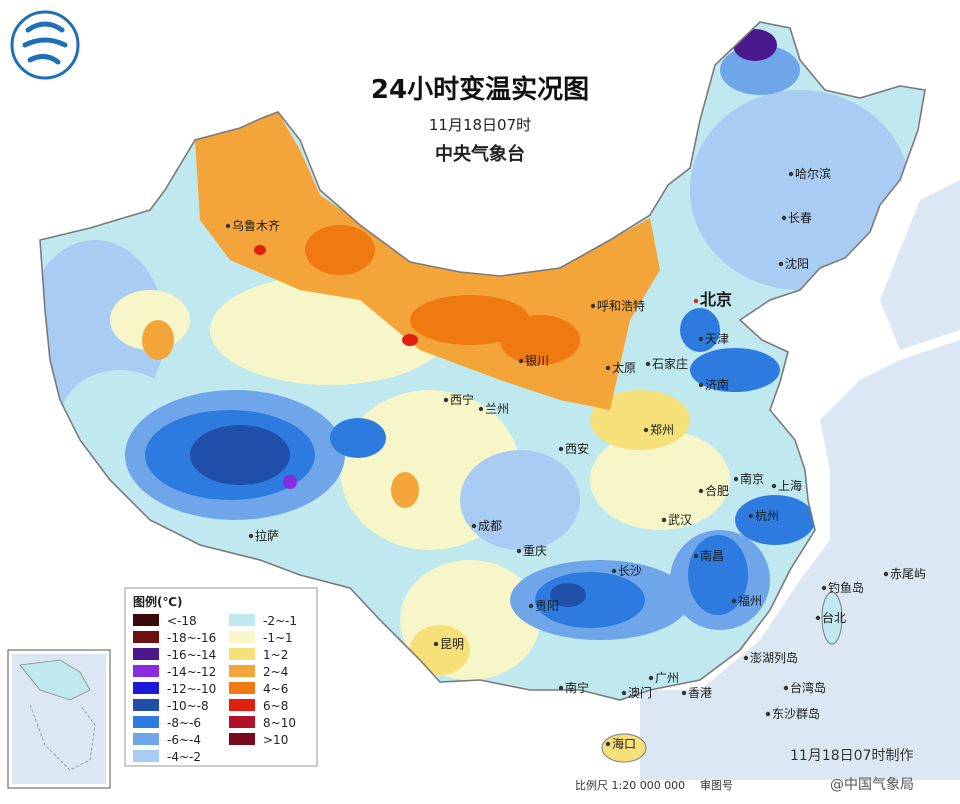  What do you see at coordinates (191, 672) in the screenshot?
I see `legend-label: -14~-12` at bounding box center [191, 672].